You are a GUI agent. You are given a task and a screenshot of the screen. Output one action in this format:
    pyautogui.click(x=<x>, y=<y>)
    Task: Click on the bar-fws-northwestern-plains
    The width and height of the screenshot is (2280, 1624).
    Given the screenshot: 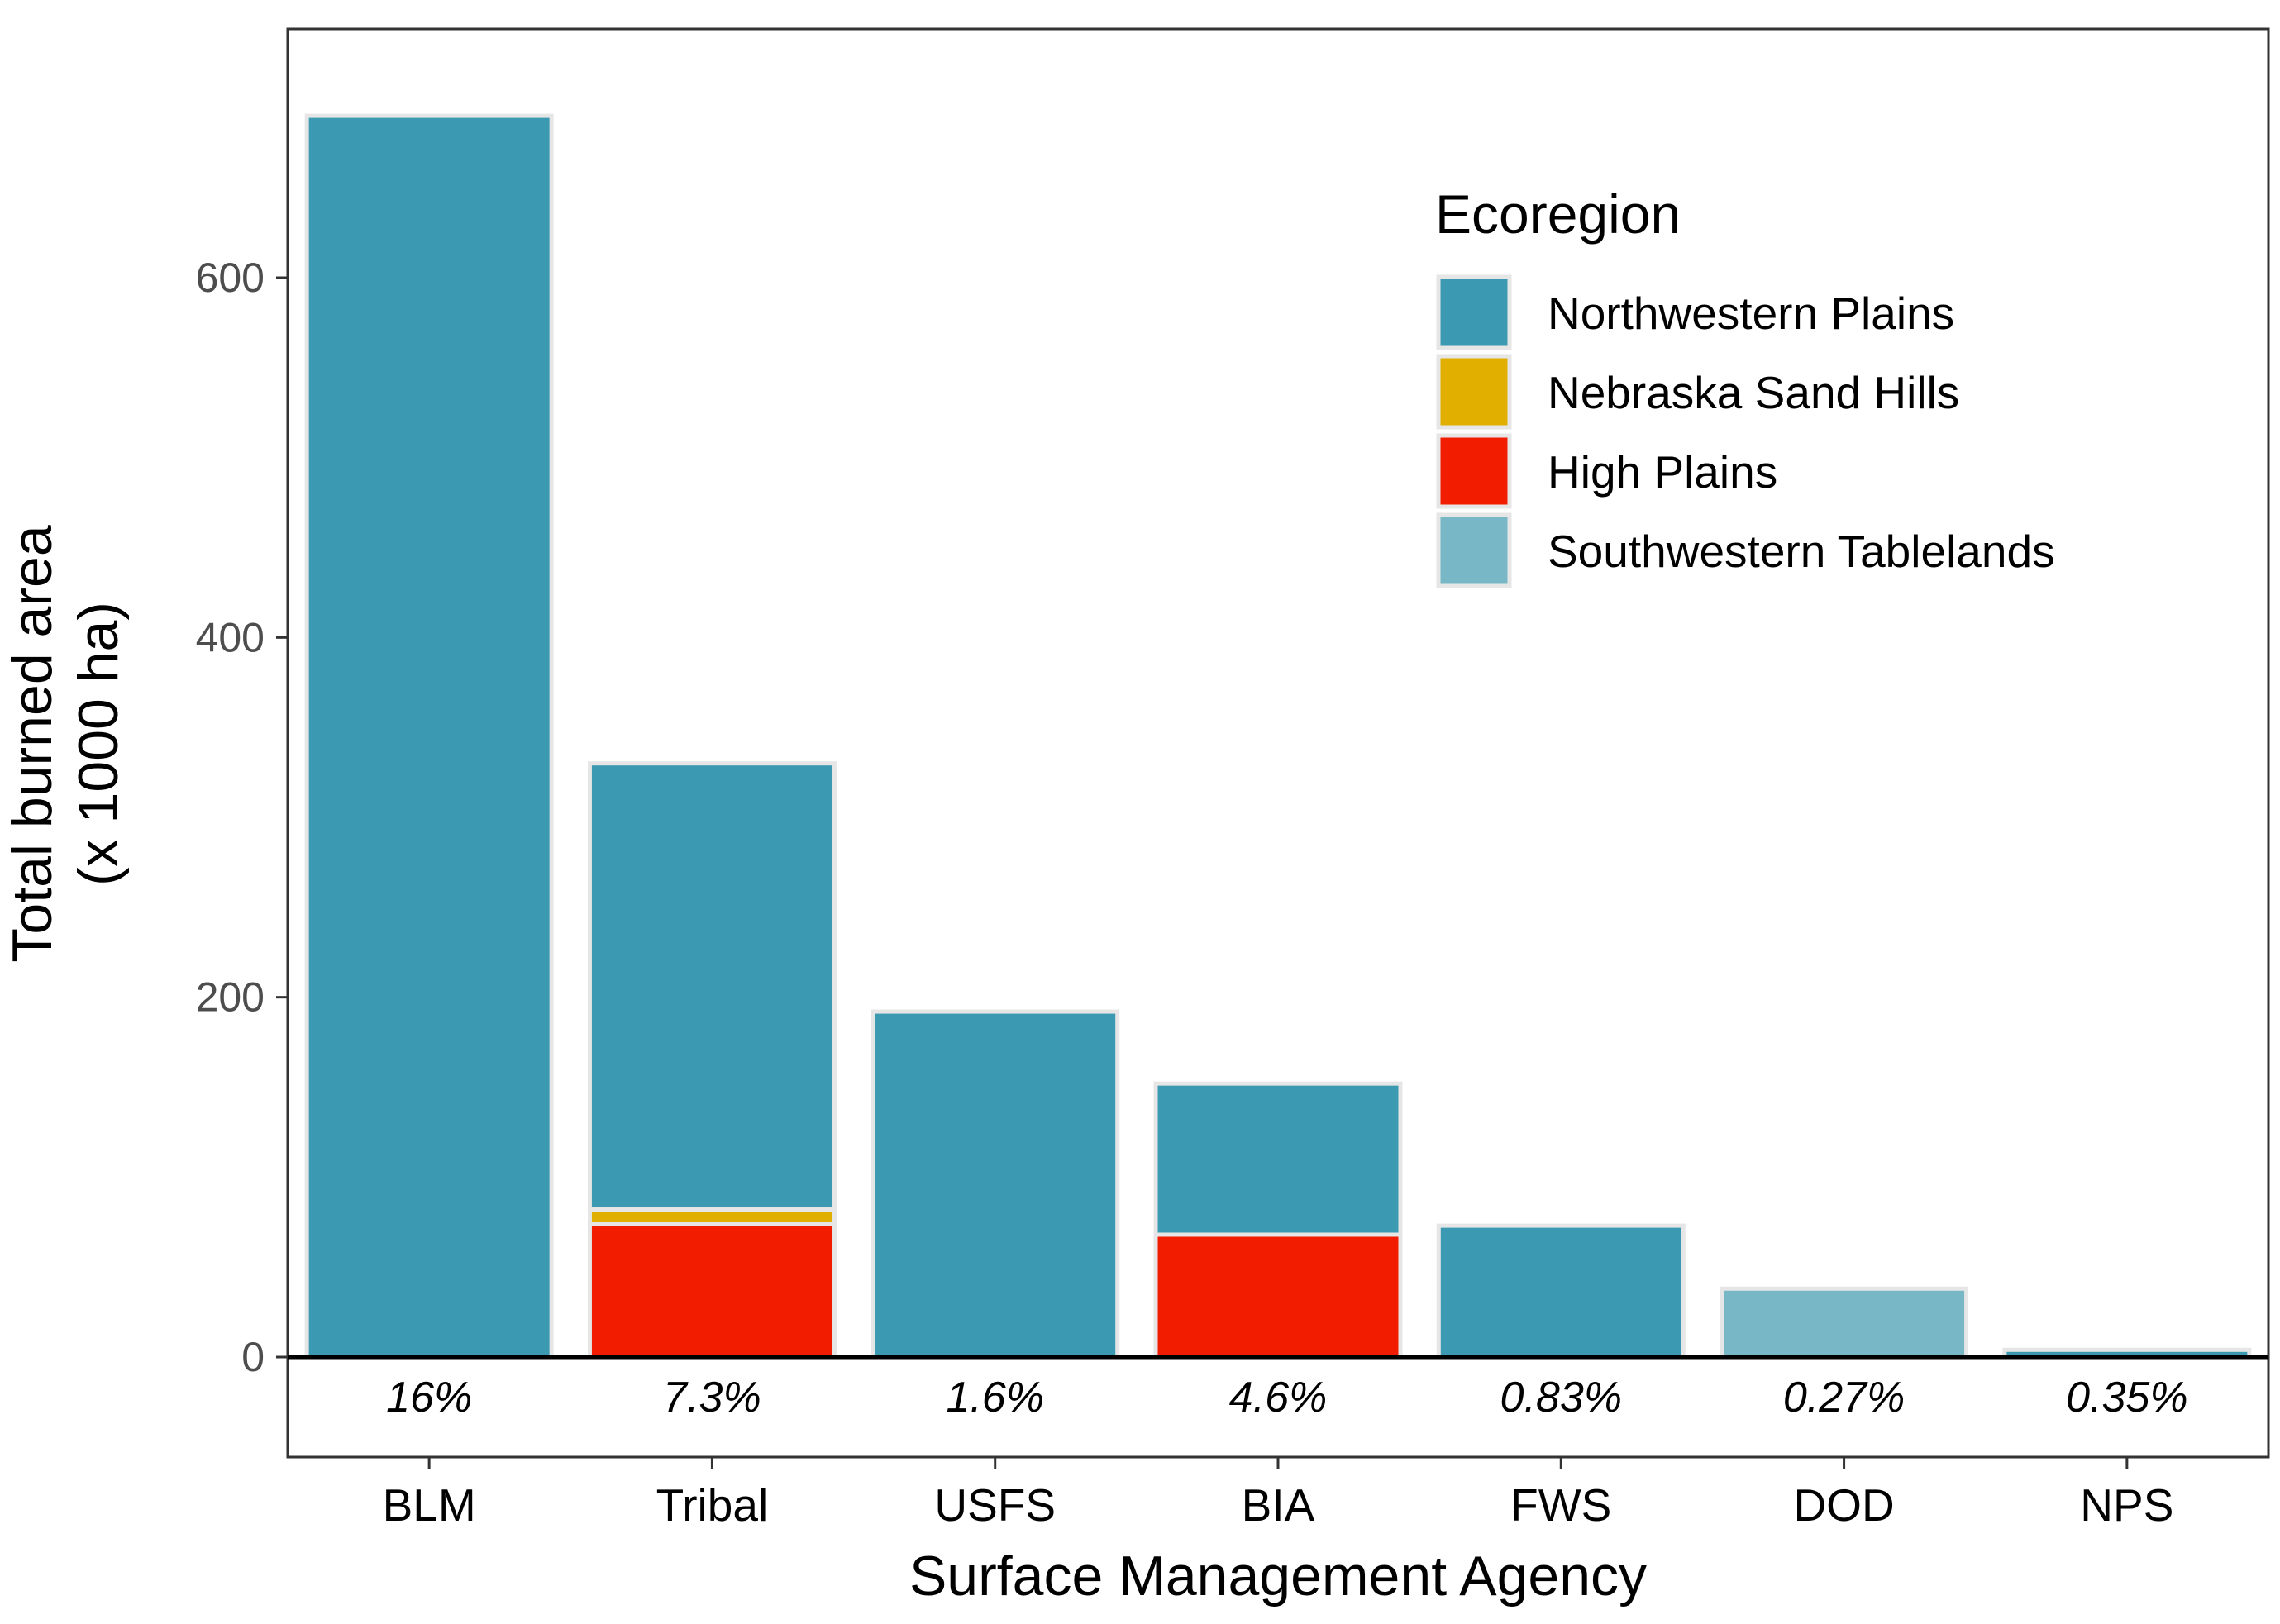 What is the action you would take?
    pyautogui.click(x=1561, y=1291)
    